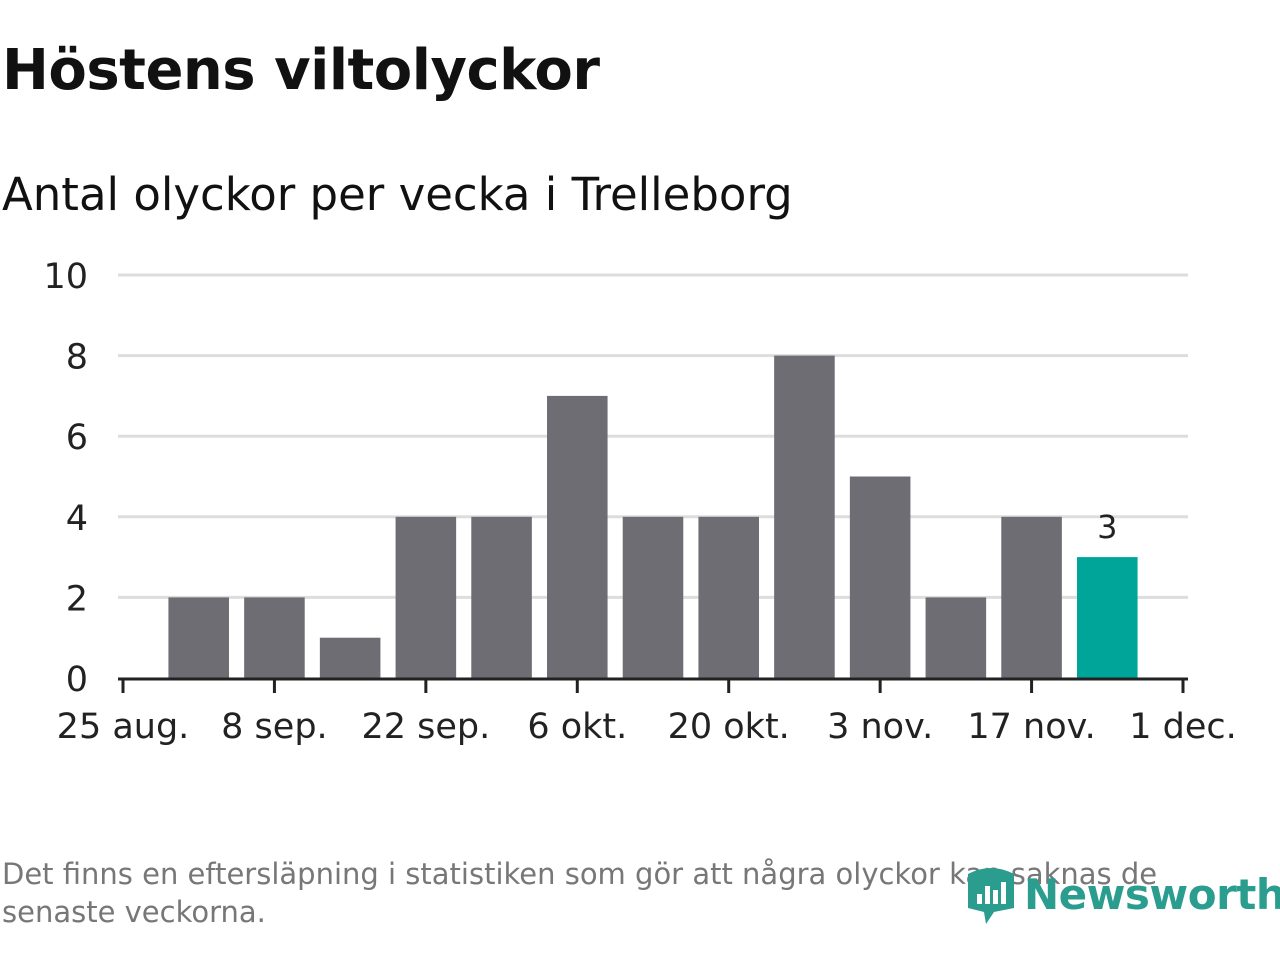 The image size is (1280, 960). I want to click on brand-logo: Newsworthy, so click(1122, 894).